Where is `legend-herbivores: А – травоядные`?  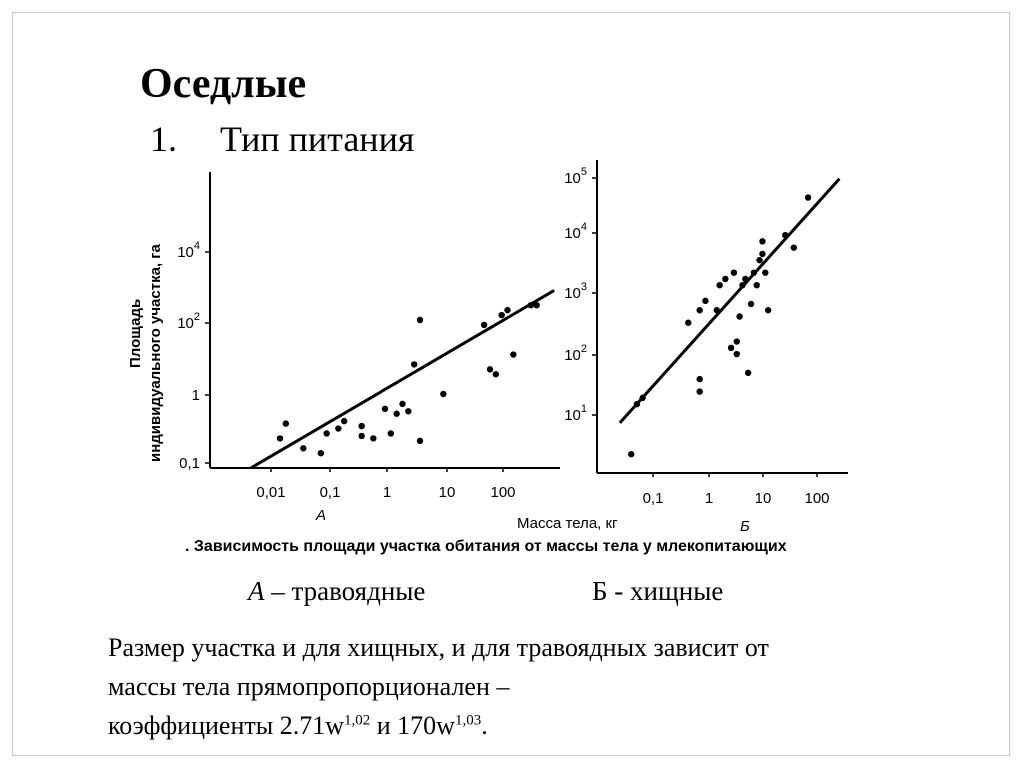 legend-herbivores: А – травоядные is located at coordinates (336, 591).